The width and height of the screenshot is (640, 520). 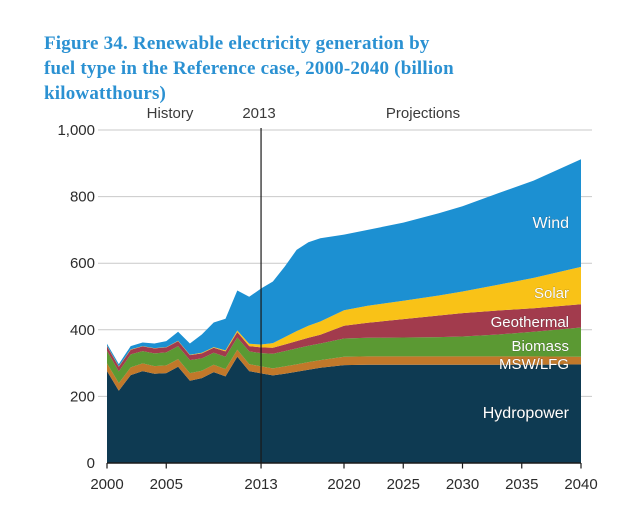 I want to click on y-tick-label-1,000: 1,000, so click(x=76, y=130).